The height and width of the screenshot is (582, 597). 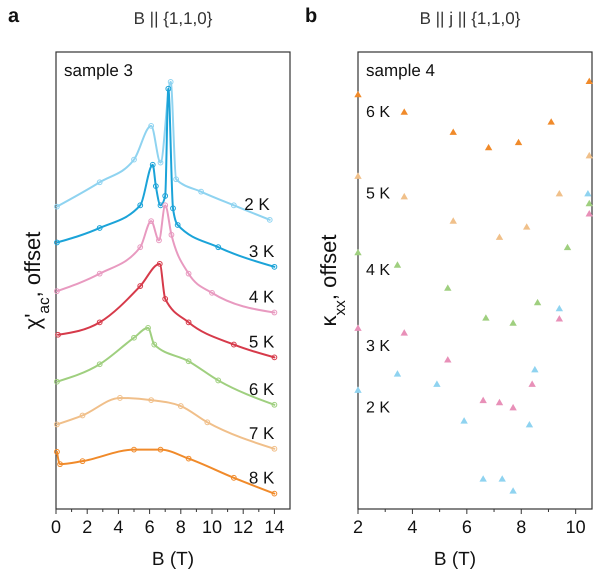 What do you see at coordinates (173, 18) in the screenshot?
I see `chart-title: B || {1,1,0}` at bounding box center [173, 18].